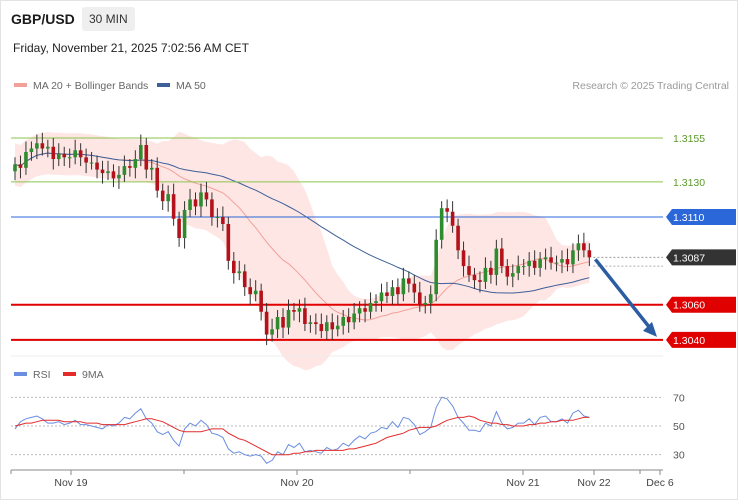 The width and height of the screenshot is (738, 500). I want to click on x-tick-label: Nov 19, so click(70, 483).